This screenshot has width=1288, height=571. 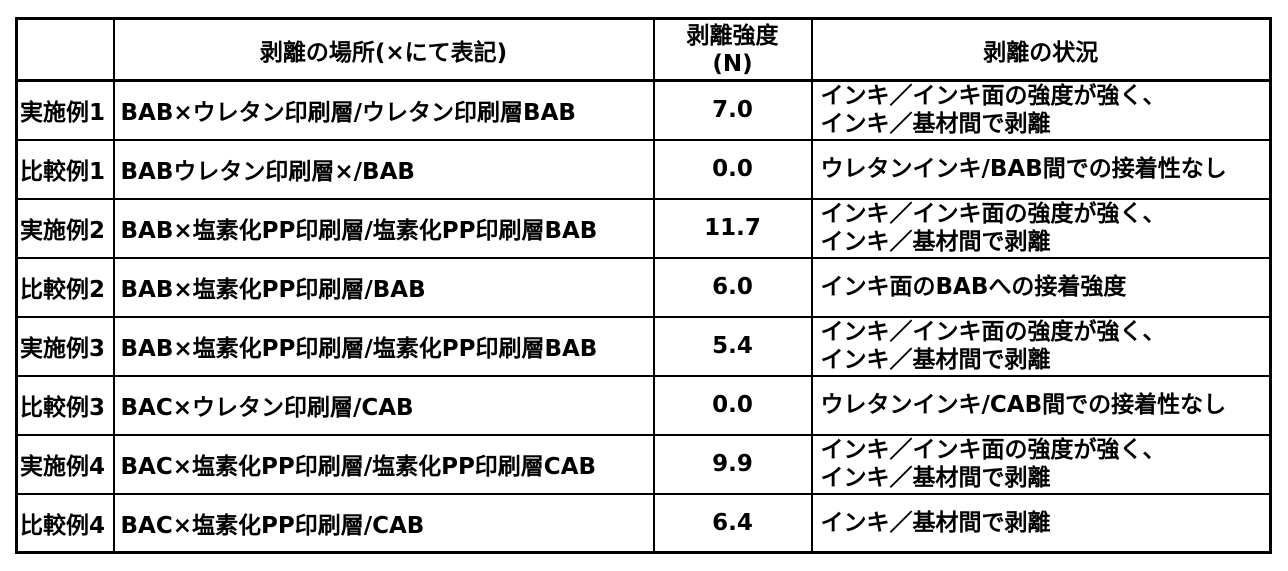 I want to click on header-strength-cell: 剥離強度 (N), so click(x=732, y=49).